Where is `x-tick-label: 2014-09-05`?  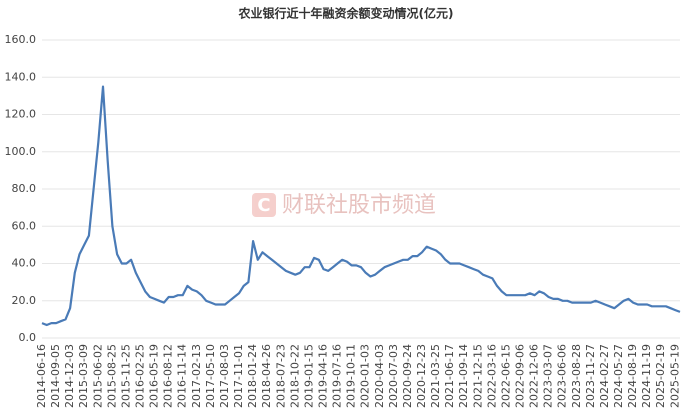
x-tick-label: 2014-09-05 is located at coordinates (55, 376).